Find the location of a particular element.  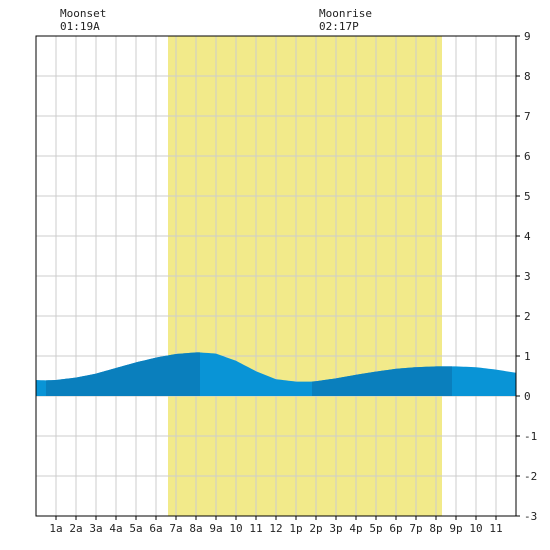

y-tick-label: 9 is located at coordinates (527, 36).